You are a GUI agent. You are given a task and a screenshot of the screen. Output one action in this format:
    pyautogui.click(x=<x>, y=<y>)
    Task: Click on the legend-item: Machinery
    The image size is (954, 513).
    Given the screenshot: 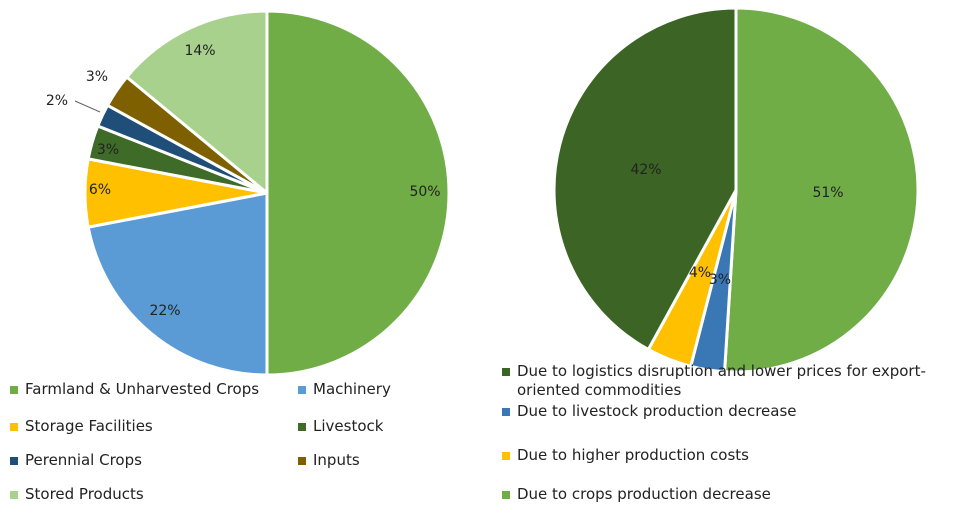 What is the action you would take?
    pyautogui.click(x=448, y=389)
    